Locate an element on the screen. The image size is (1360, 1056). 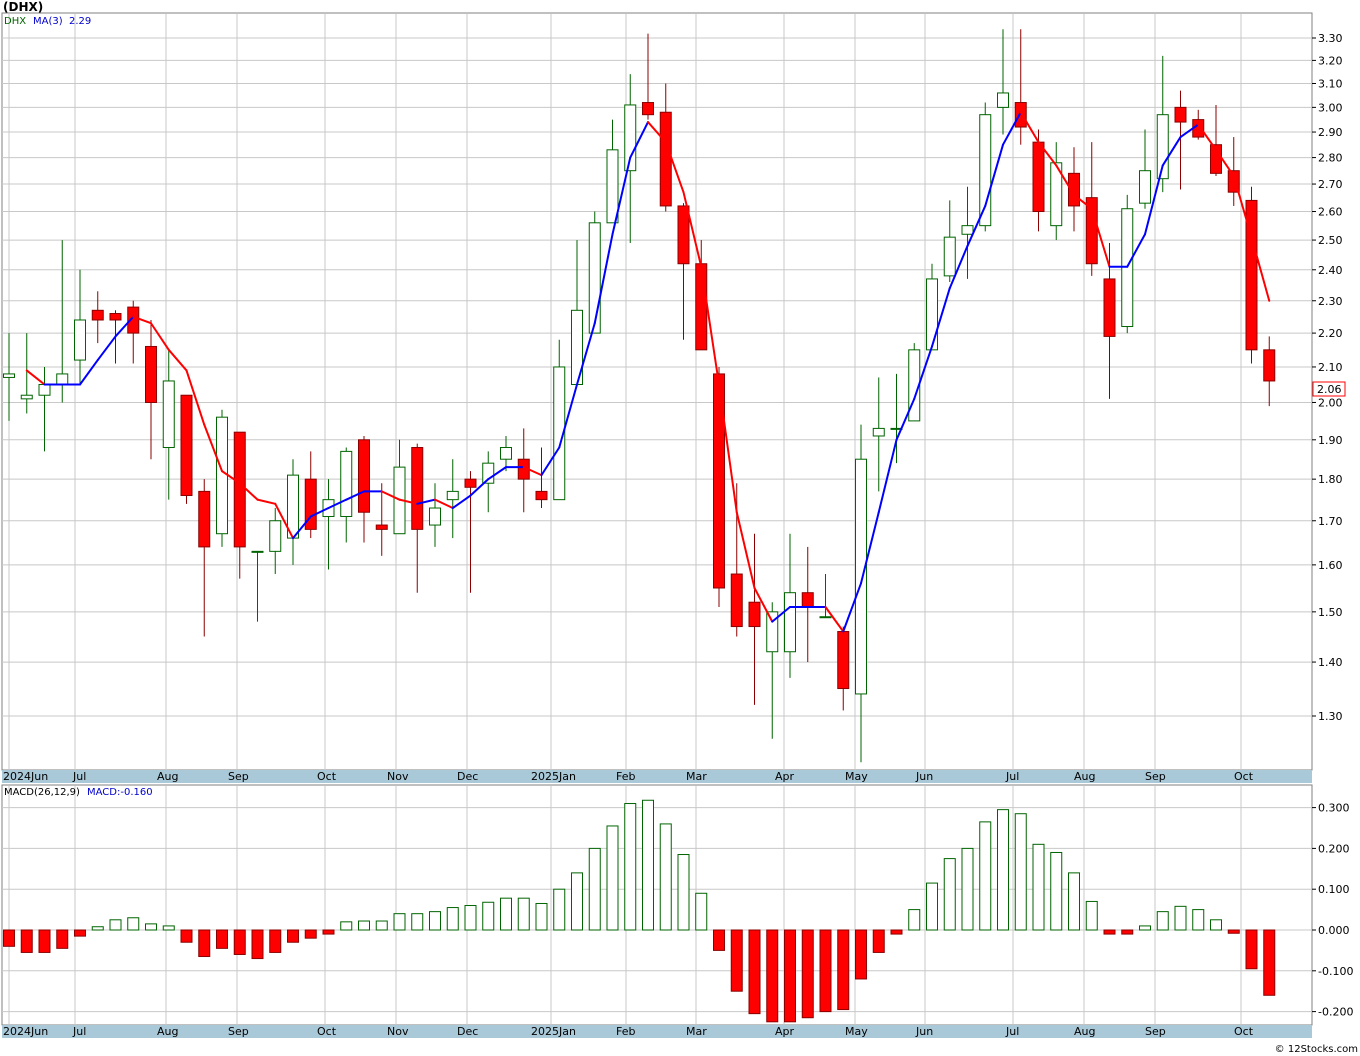
x-axis-label: Sep is located at coordinates (1155, 776).